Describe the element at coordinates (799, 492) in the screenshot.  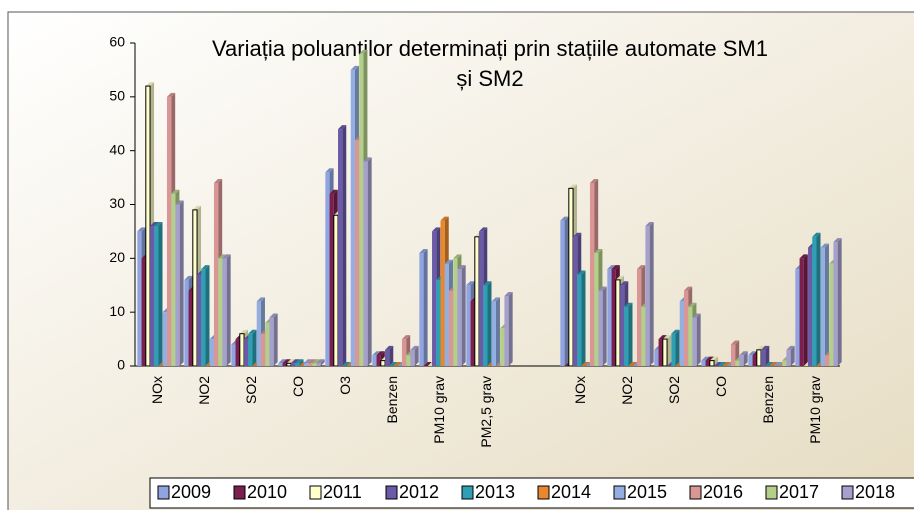
I see `legend-label: 2017` at that location.